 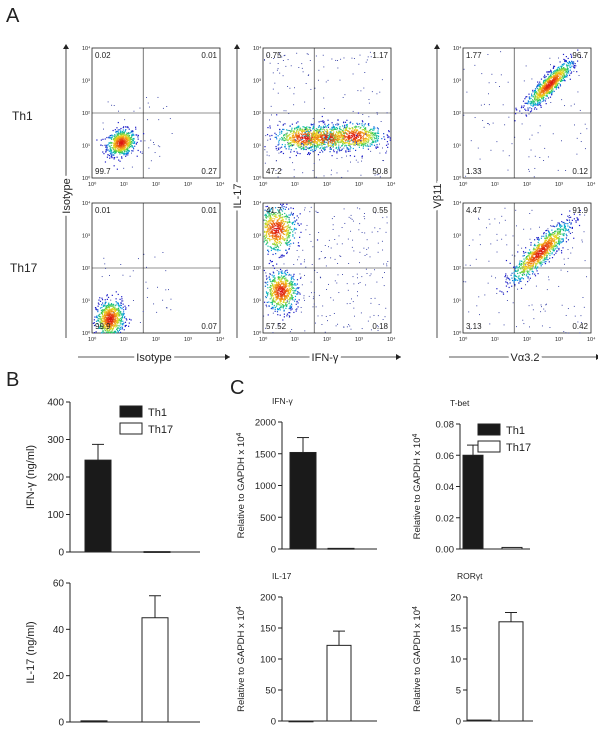 I want to click on y-tick-label: 10⁴, so click(x=257, y=48).